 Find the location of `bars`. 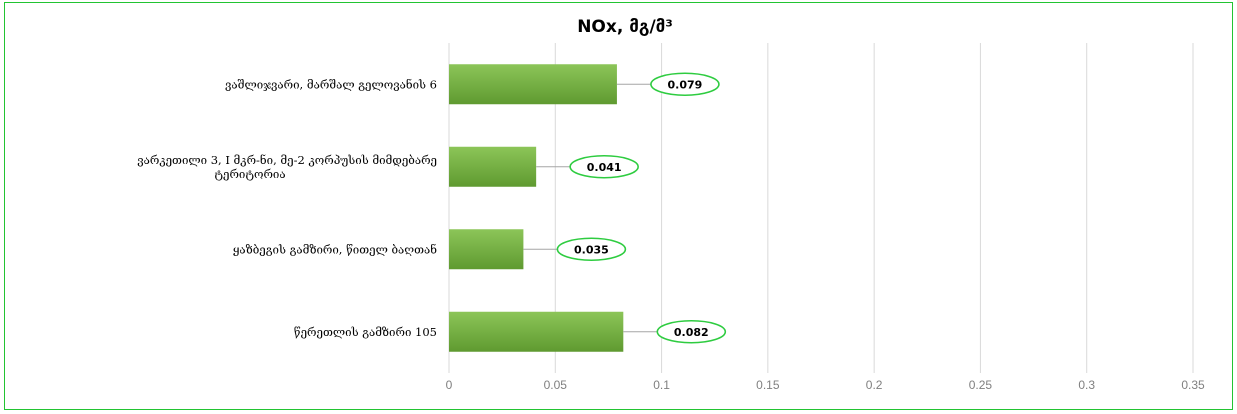

bars is located at coordinates (536, 208).